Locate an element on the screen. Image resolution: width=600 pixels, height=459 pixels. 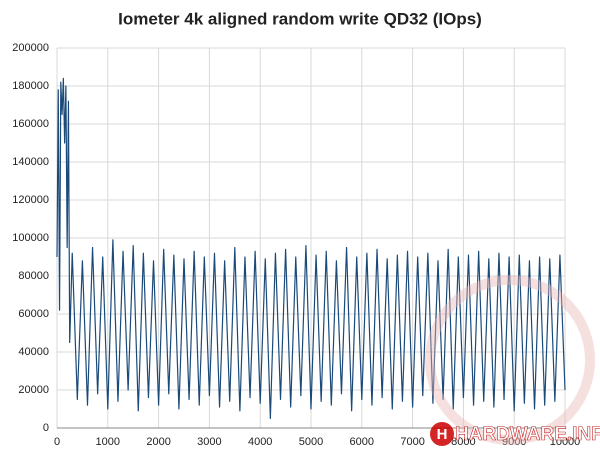
y-tick-label: 20000 is located at coordinates (33, 390).